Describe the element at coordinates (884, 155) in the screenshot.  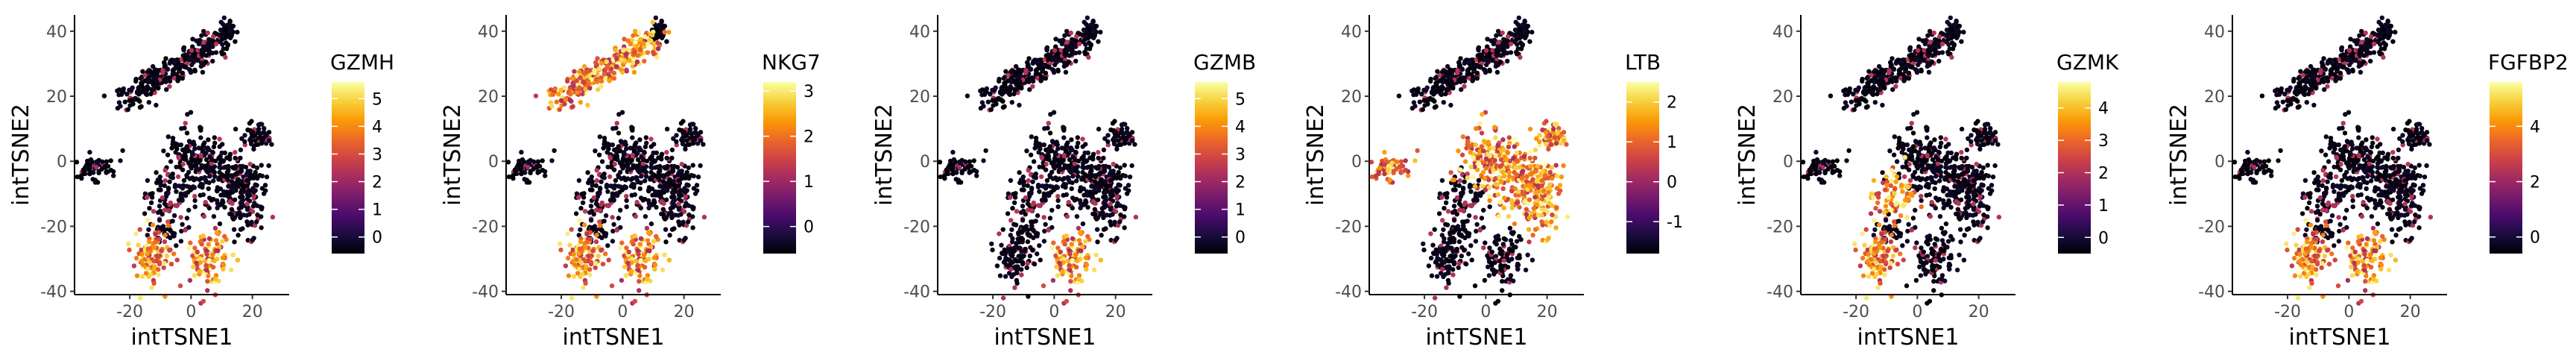
I see `y-axis-title: intTSNE2` at that location.